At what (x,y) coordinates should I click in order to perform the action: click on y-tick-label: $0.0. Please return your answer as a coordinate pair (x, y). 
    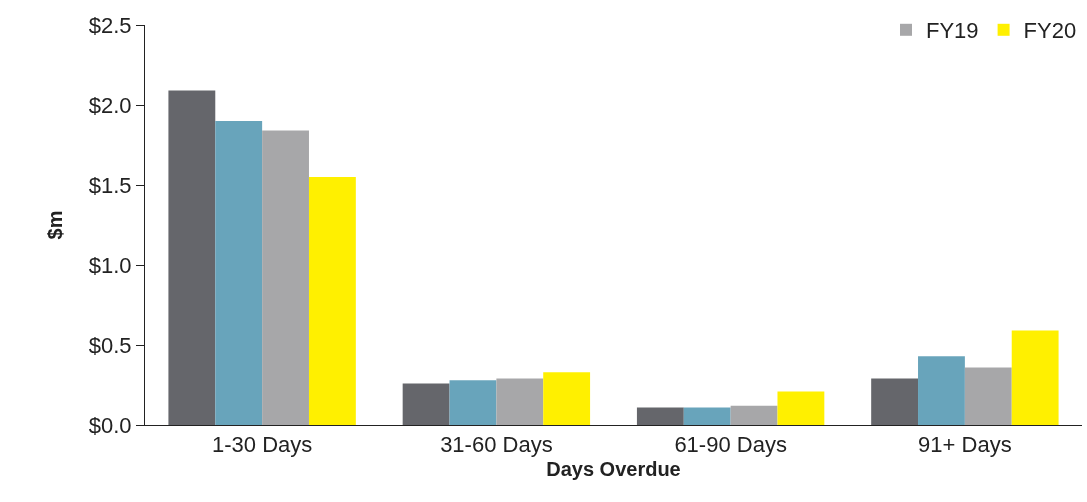
    Looking at the image, I should click on (110, 425).